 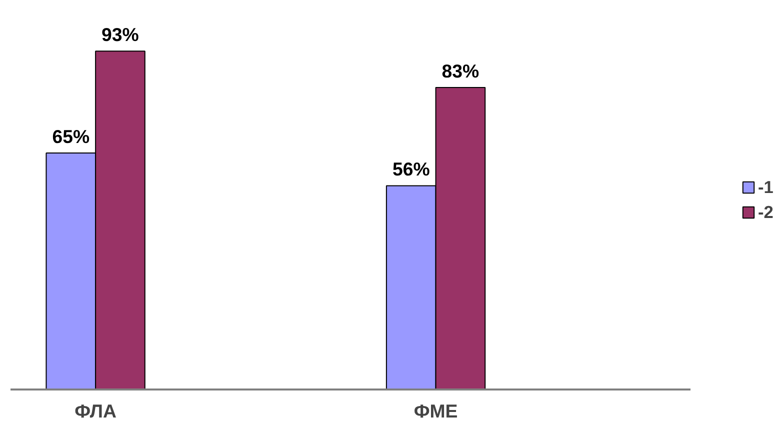 What do you see at coordinates (436, 411) in the screenshot?
I see `x-tick-label: ФМЕ` at bounding box center [436, 411].